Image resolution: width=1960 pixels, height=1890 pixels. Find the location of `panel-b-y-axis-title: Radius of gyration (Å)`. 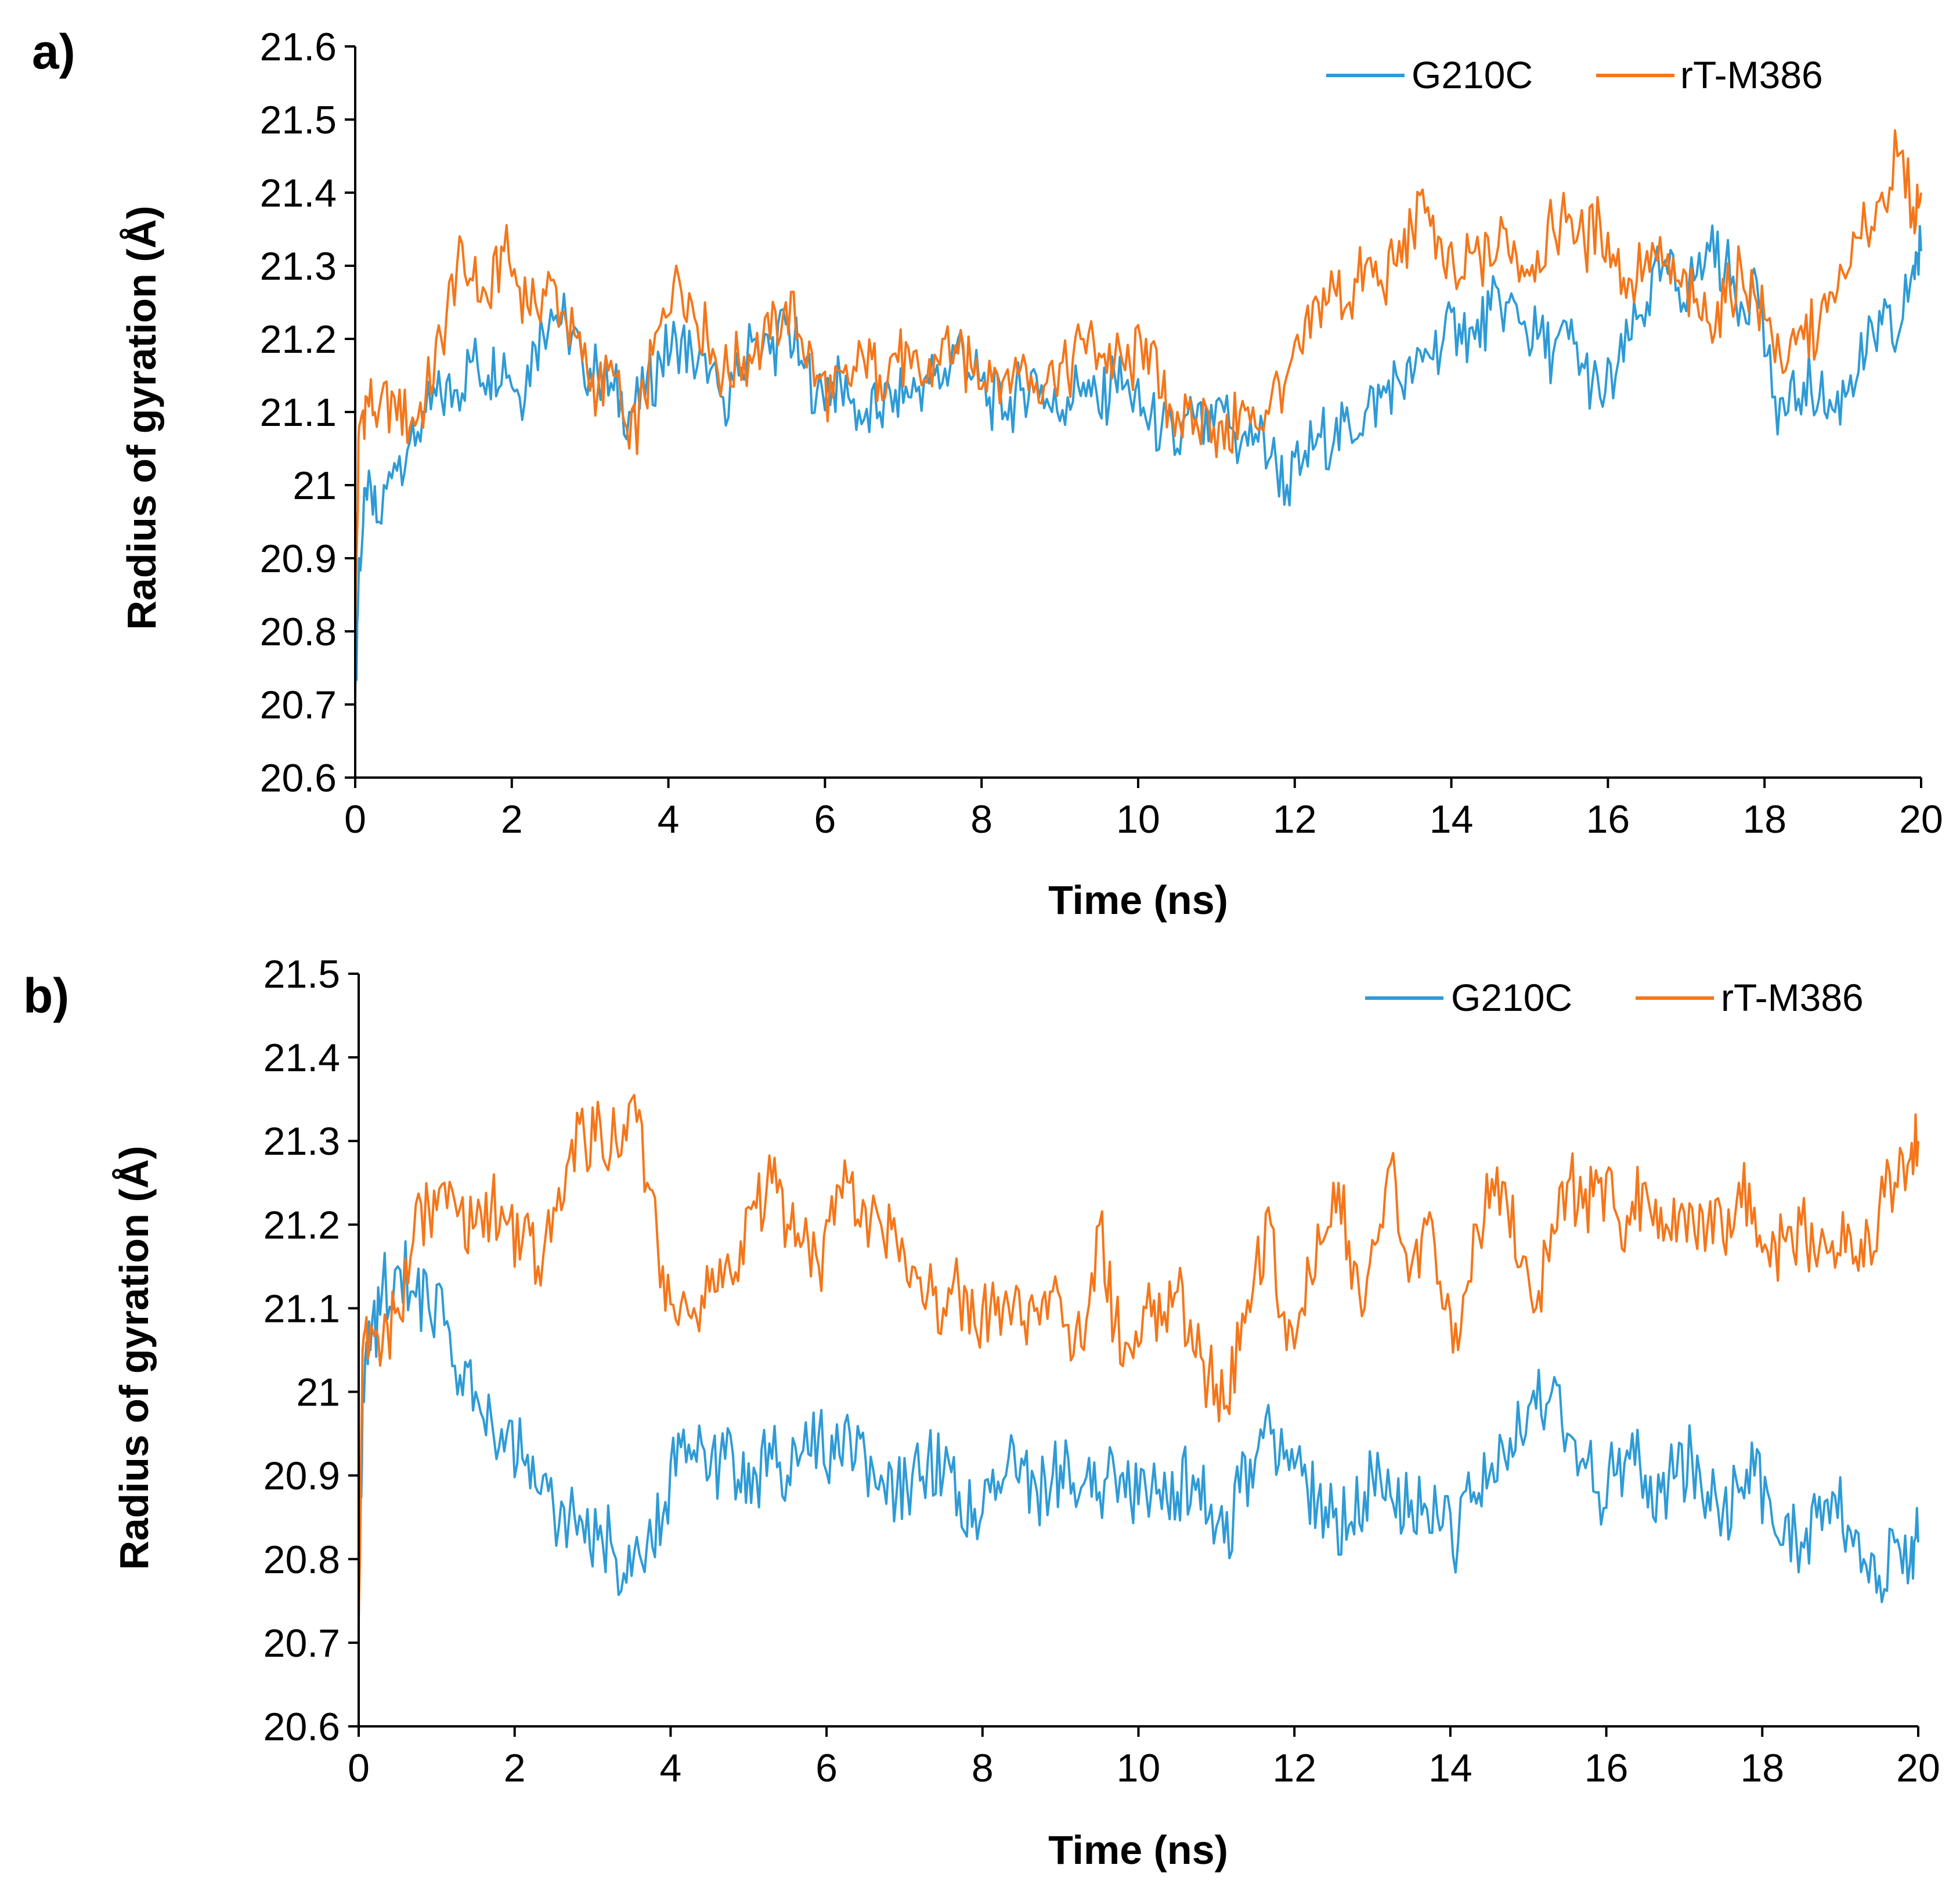

panel-b-y-axis-title: Radius of gyration (Å) is located at coordinates (134, 1357).